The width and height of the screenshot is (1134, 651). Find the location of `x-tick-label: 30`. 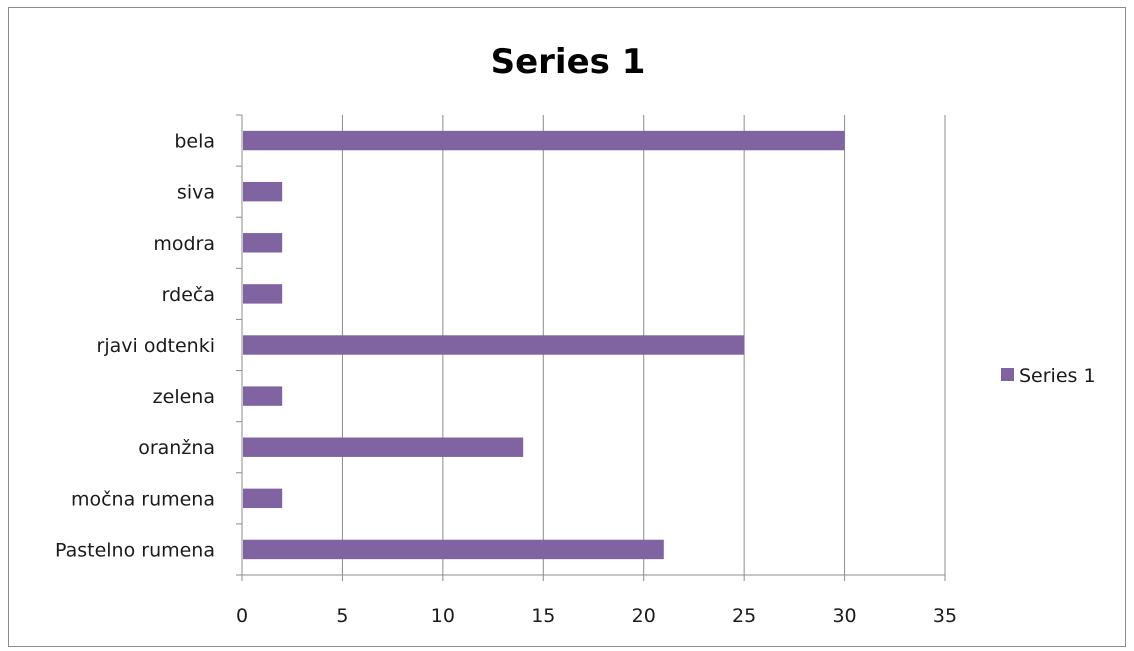

x-tick-label: 30 is located at coordinates (844, 616).